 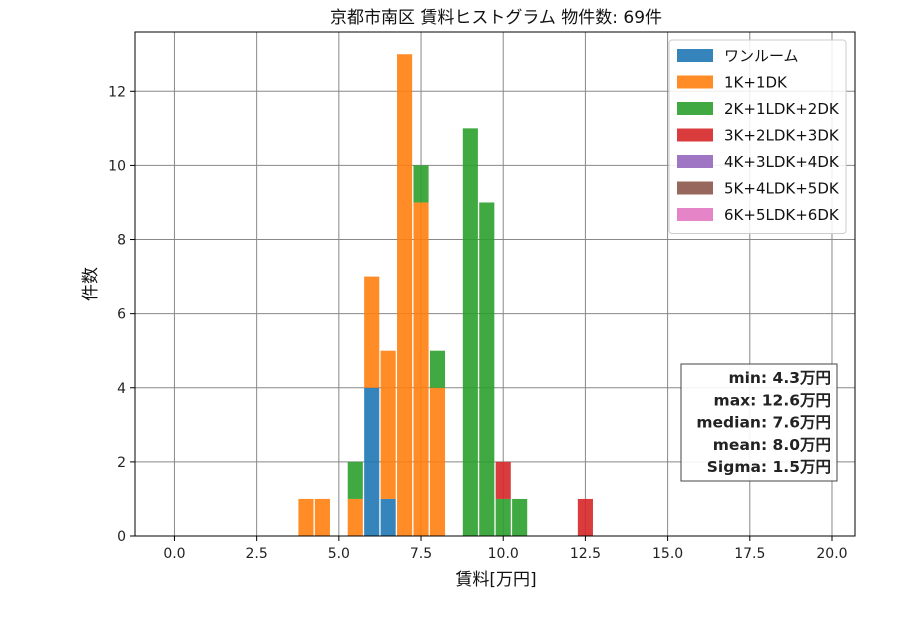 What do you see at coordinates (779, 378) in the screenshot?
I see `stats-line: min: 4.3万円` at bounding box center [779, 378].